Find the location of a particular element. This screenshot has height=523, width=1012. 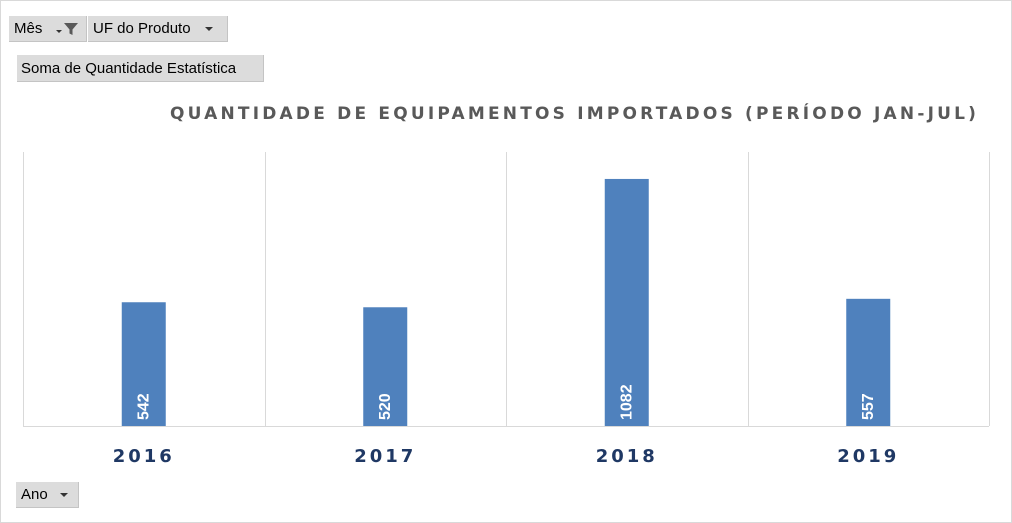

filter-field-uf-produto-label: UF do Produto is located at coordinates (142, 28).